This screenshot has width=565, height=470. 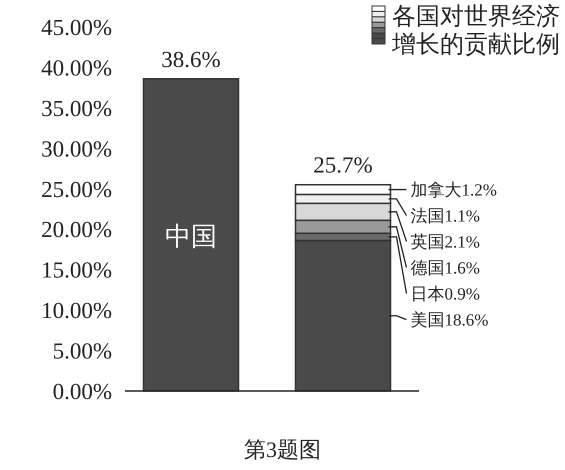 I want to click on callout-series: 法国1.1%, so click(x=434, y=212).